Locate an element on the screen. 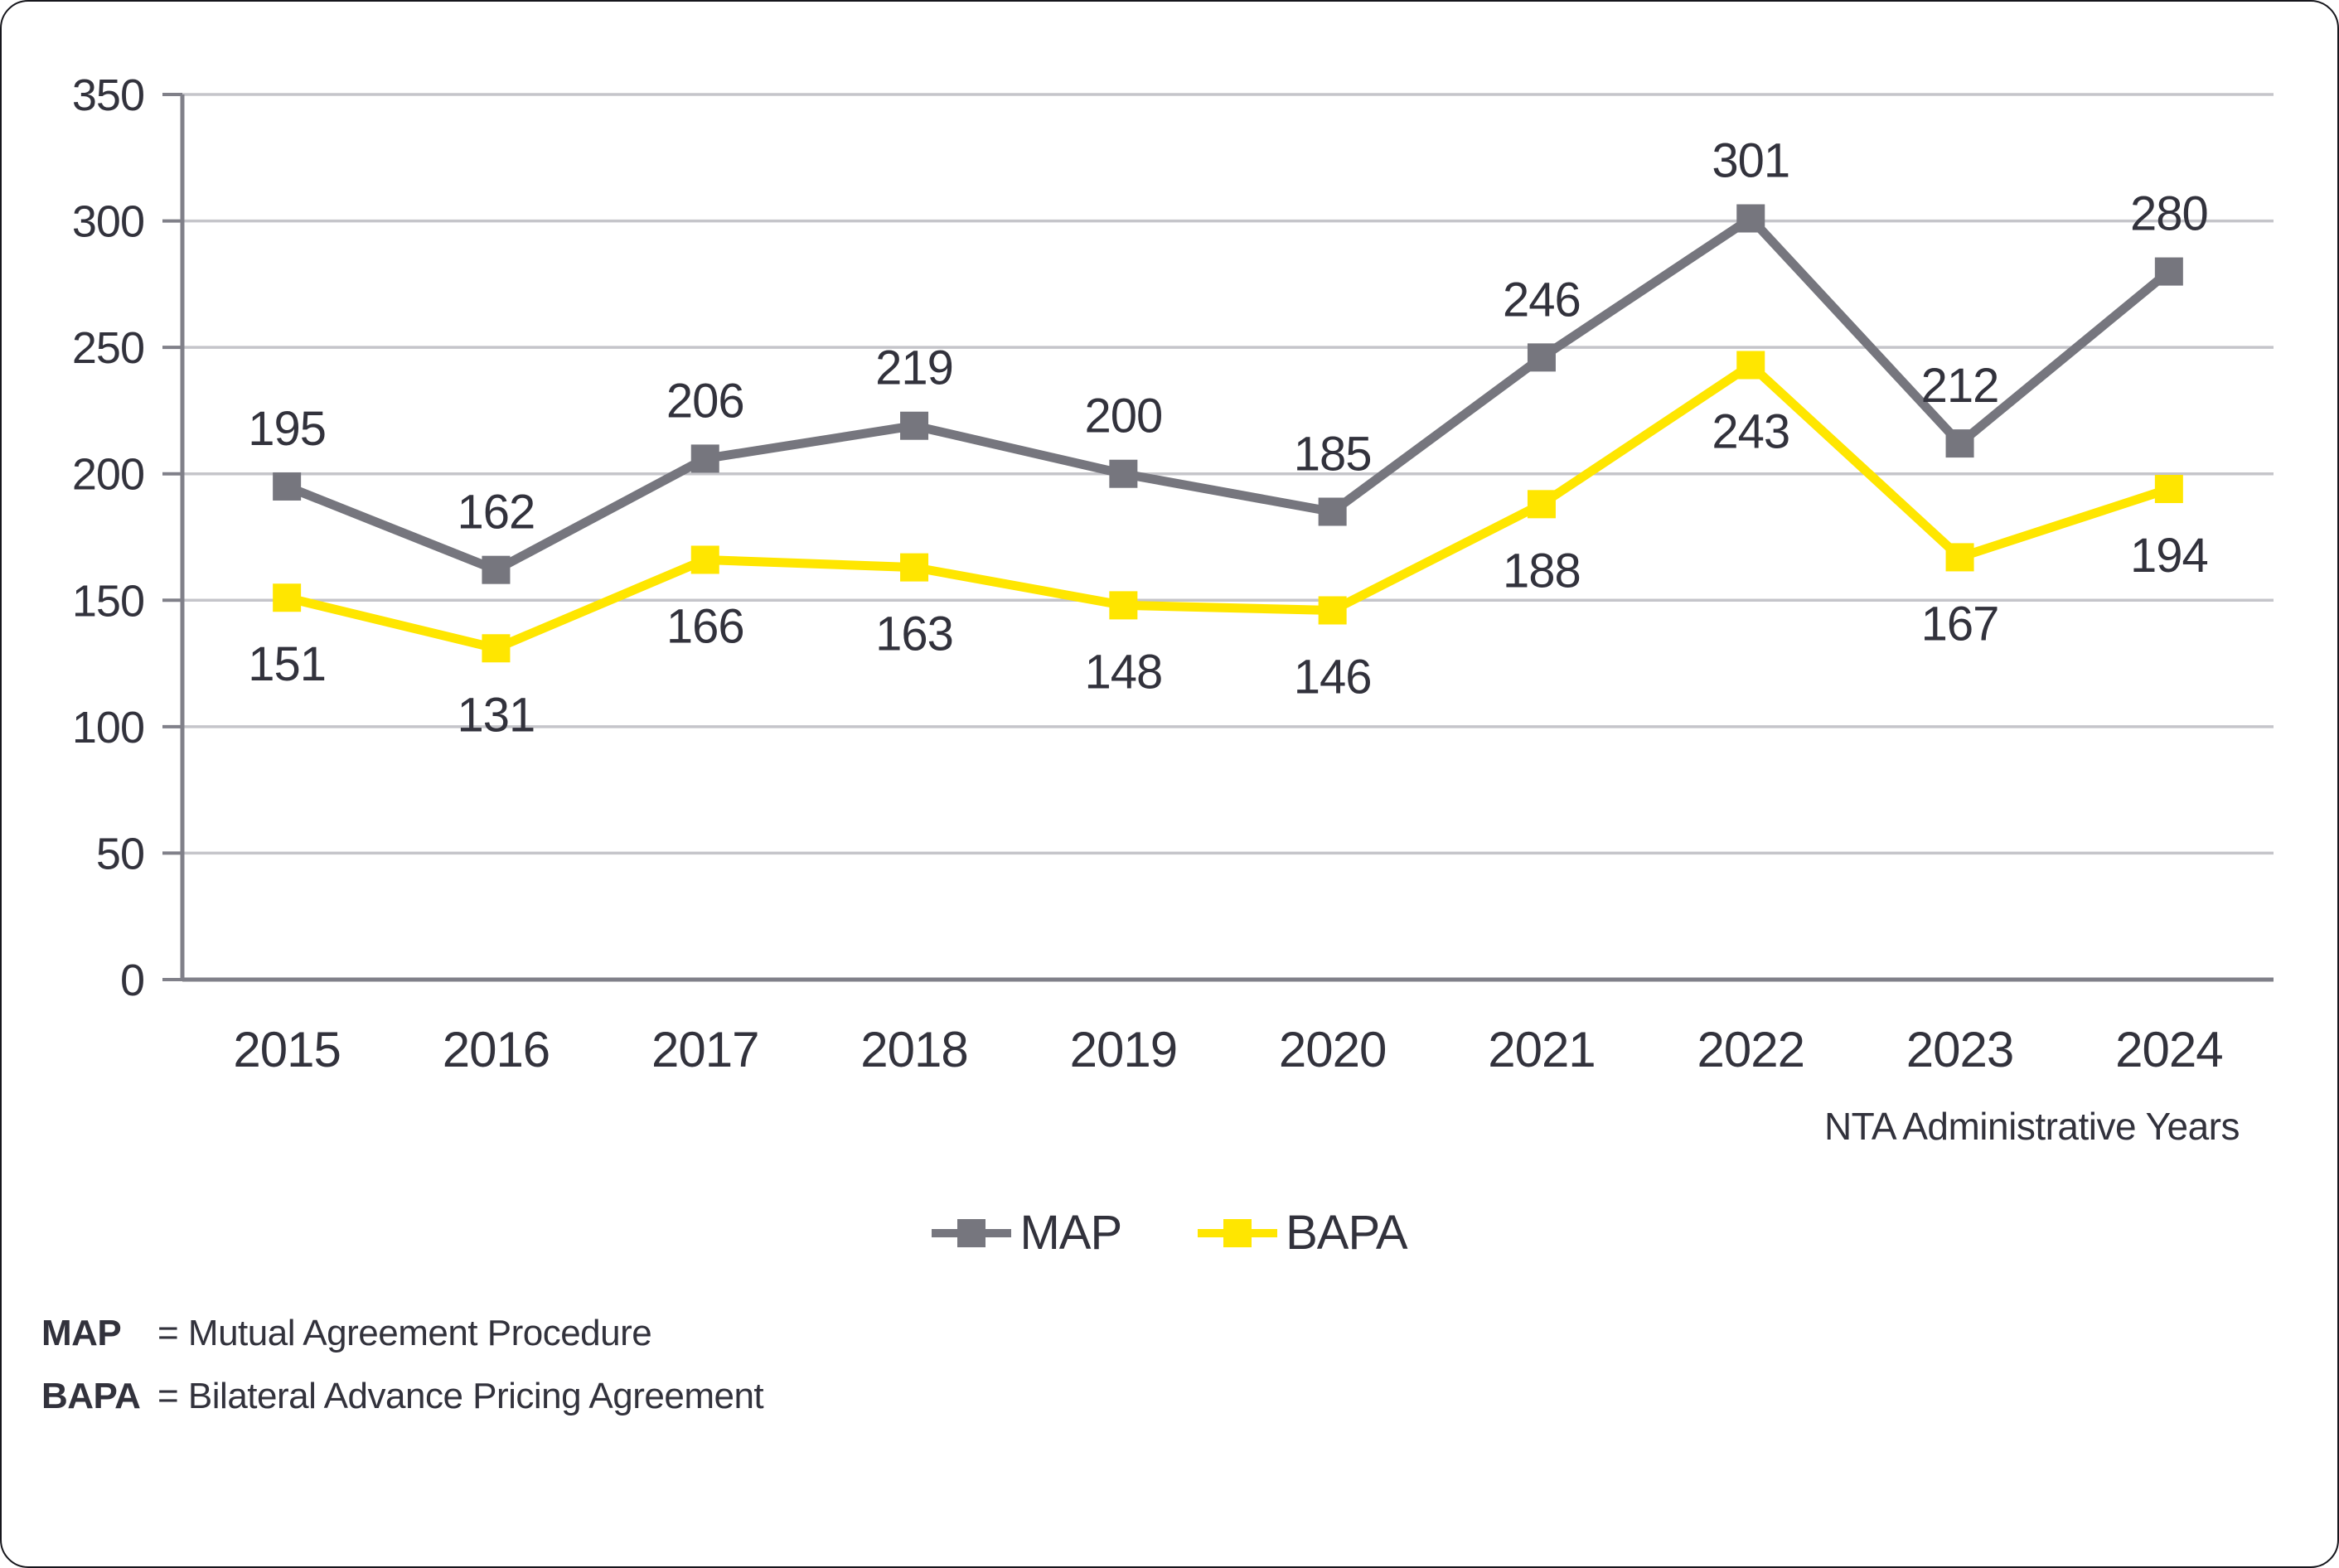 This screenshot has width=2339, height=1568. map-data-label: 280 is located at coordinates (2169, 214).